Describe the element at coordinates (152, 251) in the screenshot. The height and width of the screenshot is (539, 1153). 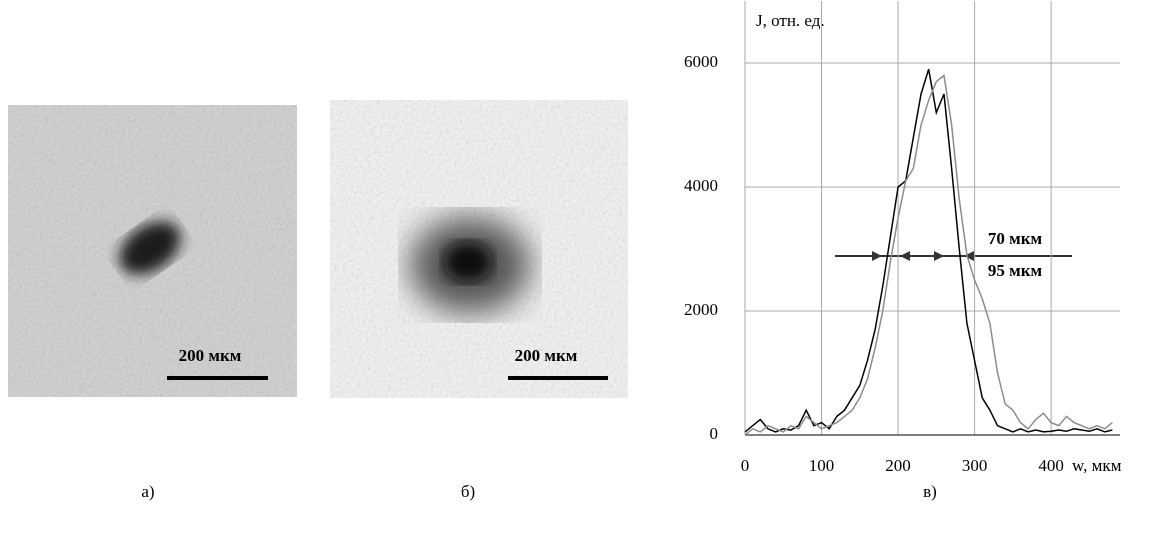
I see `image-a` at that location.